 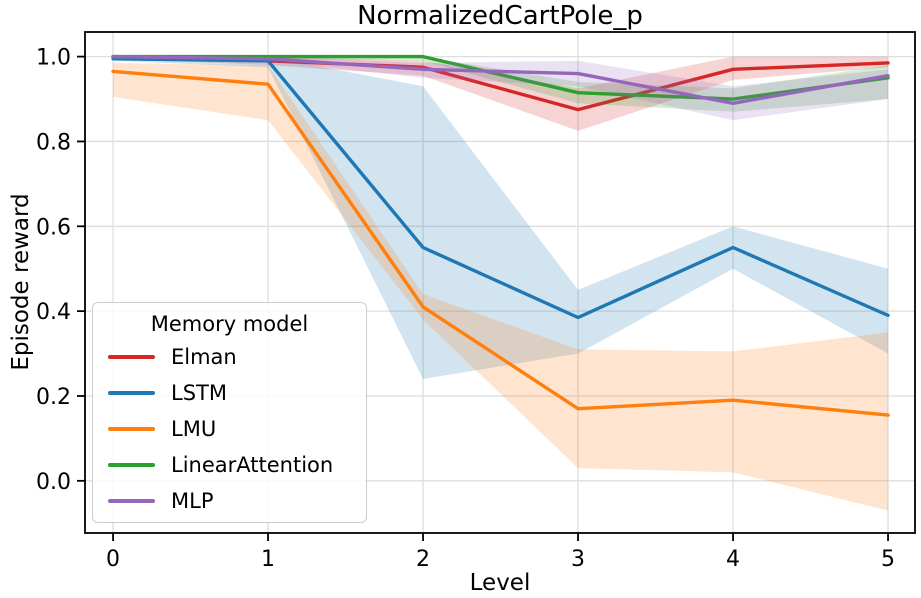 I want to click on y-tick-label: 0.8, so click(x=53, y=142).